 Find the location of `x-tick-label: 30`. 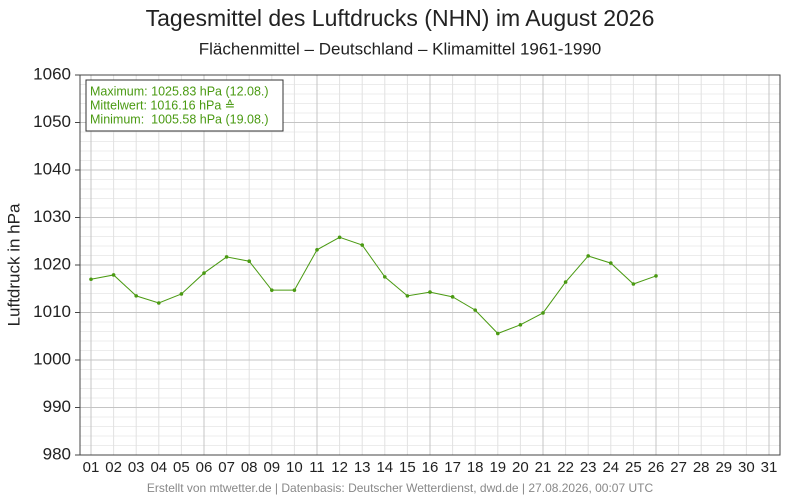

x-tick-label: 30 is located at coordinates (746, 467).